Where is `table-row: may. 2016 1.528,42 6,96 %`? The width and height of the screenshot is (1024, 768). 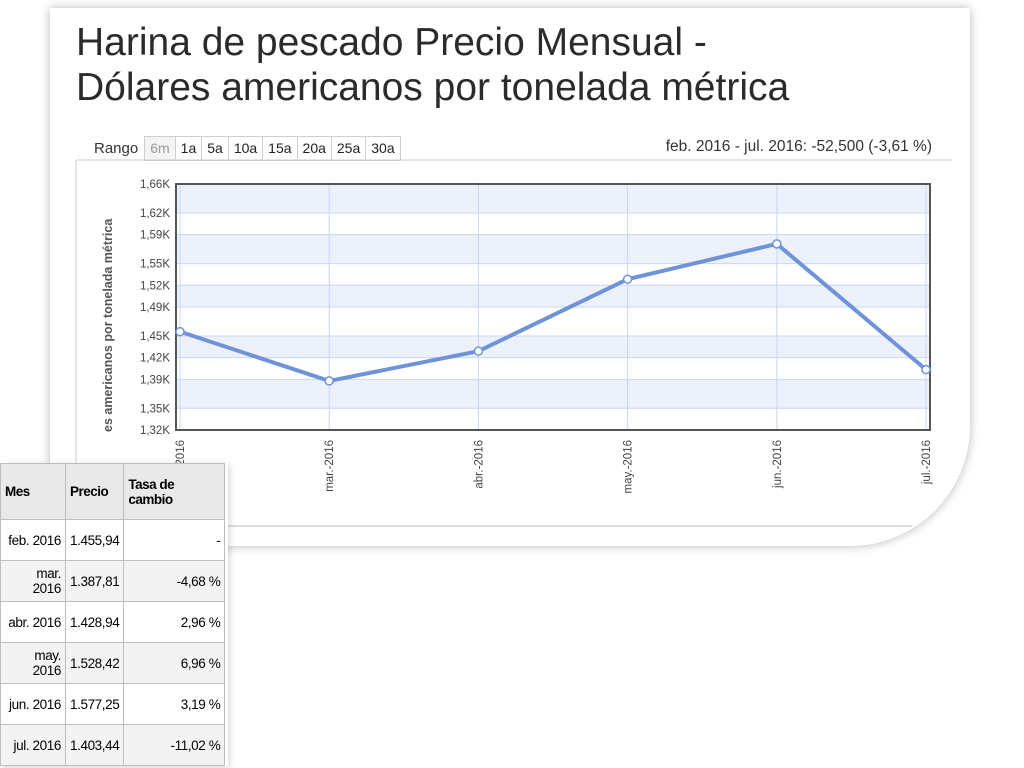
table-row: may. 2016 1.528,42 6,96 % is located at coordinates (113, 663).